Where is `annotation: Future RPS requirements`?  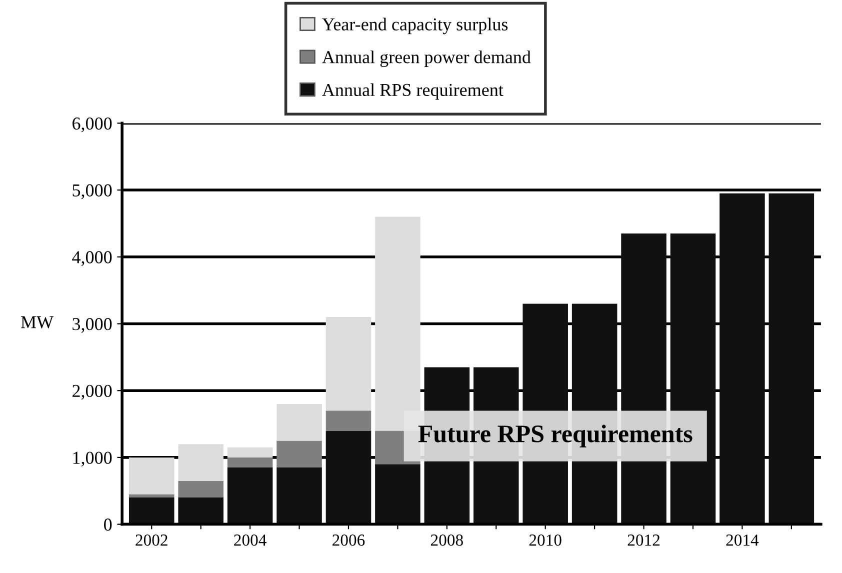
annotation: Future RPS requirements is located at coordinates (555, 436).